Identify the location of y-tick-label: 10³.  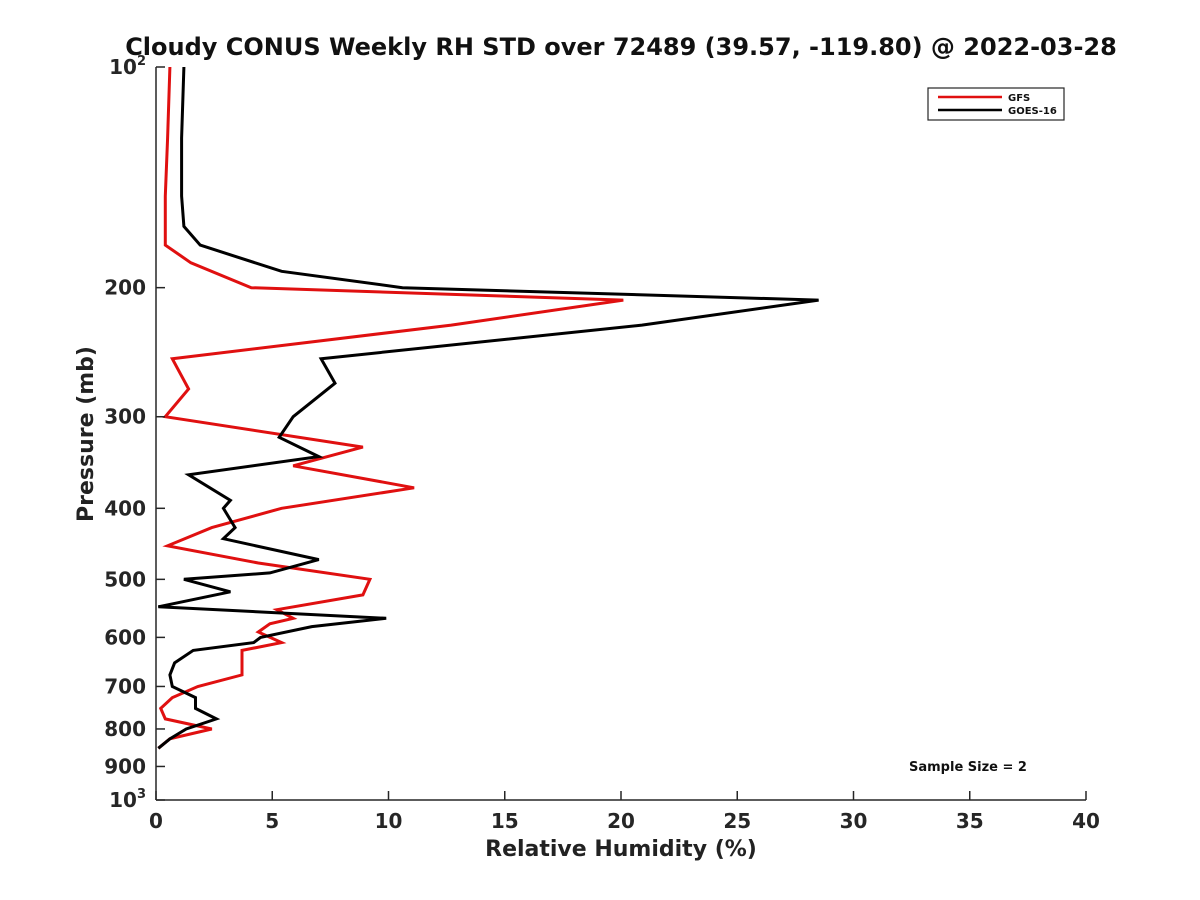
(127, 799).